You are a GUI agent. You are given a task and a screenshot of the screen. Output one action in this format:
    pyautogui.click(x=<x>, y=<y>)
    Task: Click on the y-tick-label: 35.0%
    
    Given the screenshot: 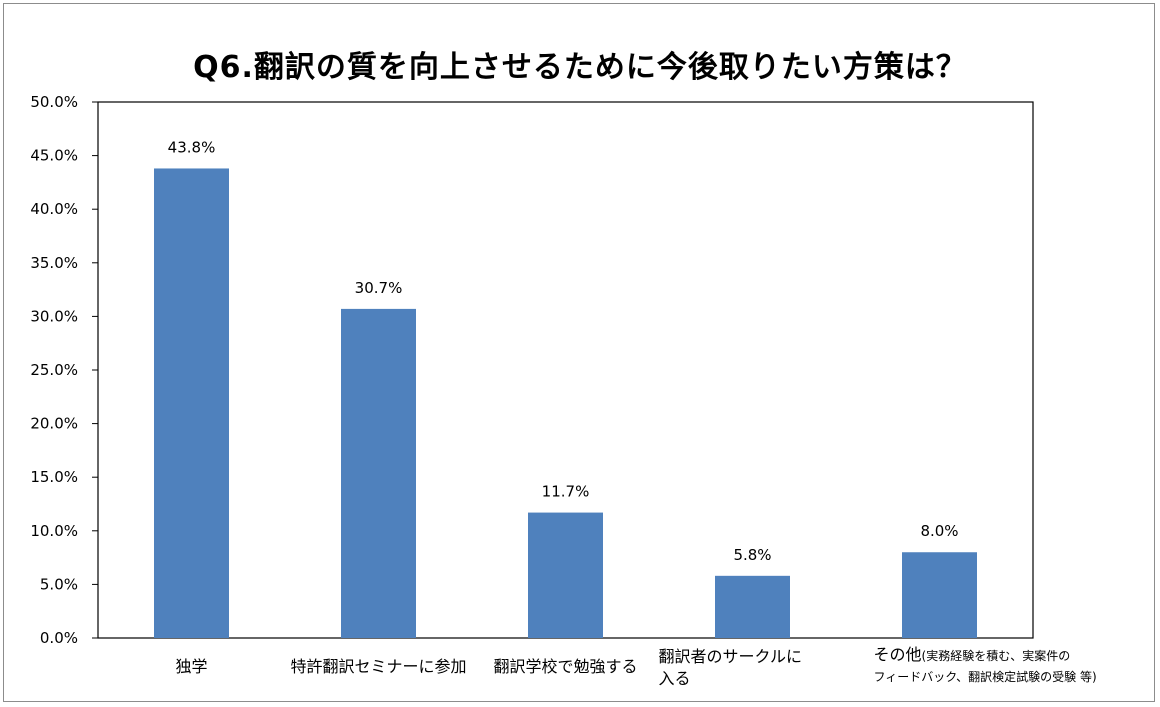 What is the action you would take?
    pyautogui.click(x=54, y=263)
    